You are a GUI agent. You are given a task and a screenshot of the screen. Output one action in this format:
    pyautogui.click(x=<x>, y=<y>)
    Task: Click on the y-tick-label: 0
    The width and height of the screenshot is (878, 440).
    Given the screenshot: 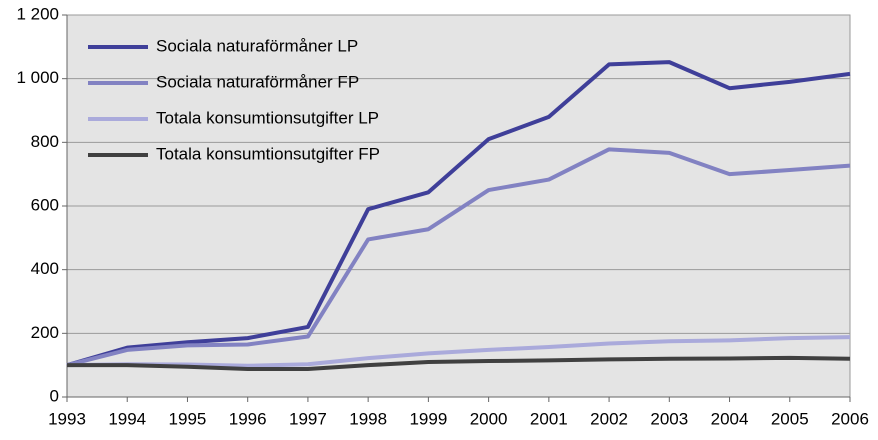 What is the action you would take?
    pyautogui.click(x=54, y=395)
    